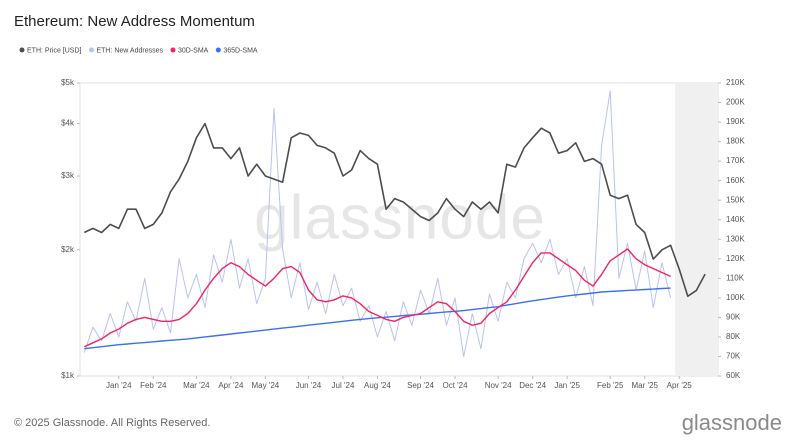  Describe the element at coordinates (696, 229) in the screenshot. I see `shaded-region` at that location.